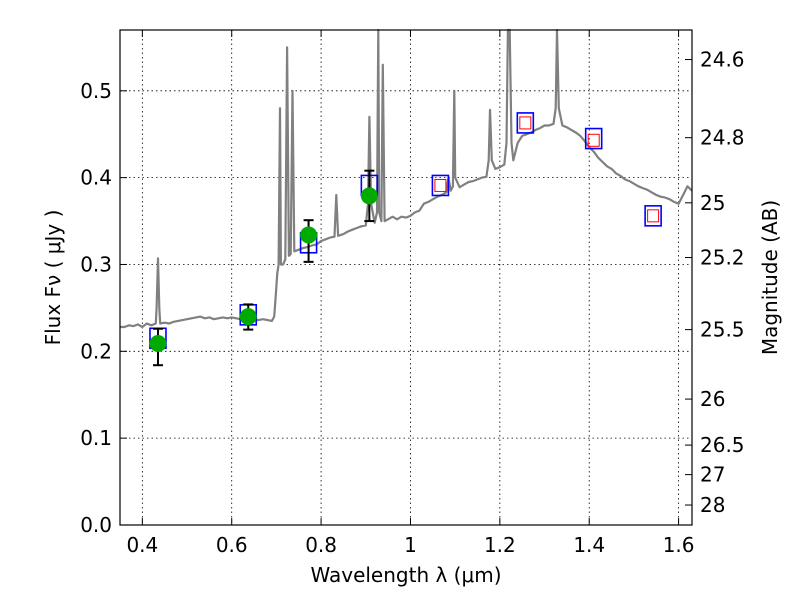 The width and height of the screenshot is (800, 600). I want to click on right-tick-label: 26, so click(712, 399).